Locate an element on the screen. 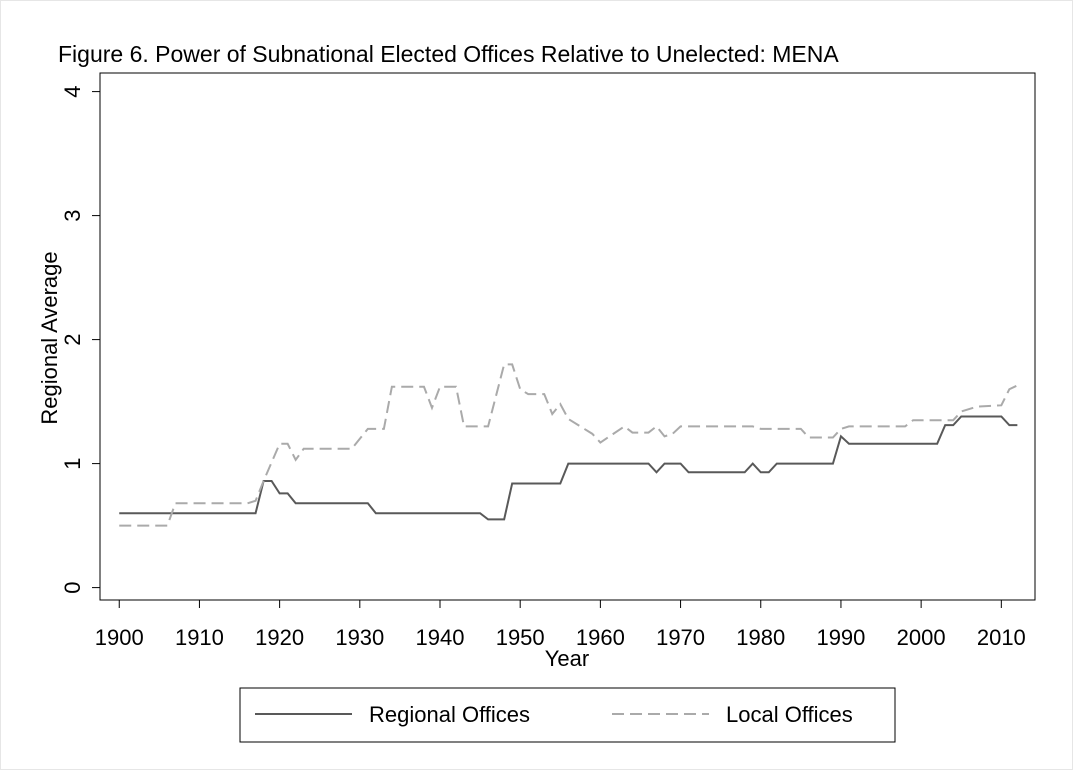 The image size is (1073, 770). series-line is located at coordinates (568, 468).